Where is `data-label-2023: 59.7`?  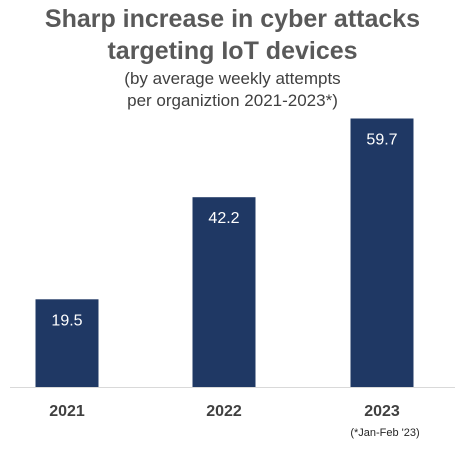
data-label-2023: 59.7 is located at coordinates (381, 139).